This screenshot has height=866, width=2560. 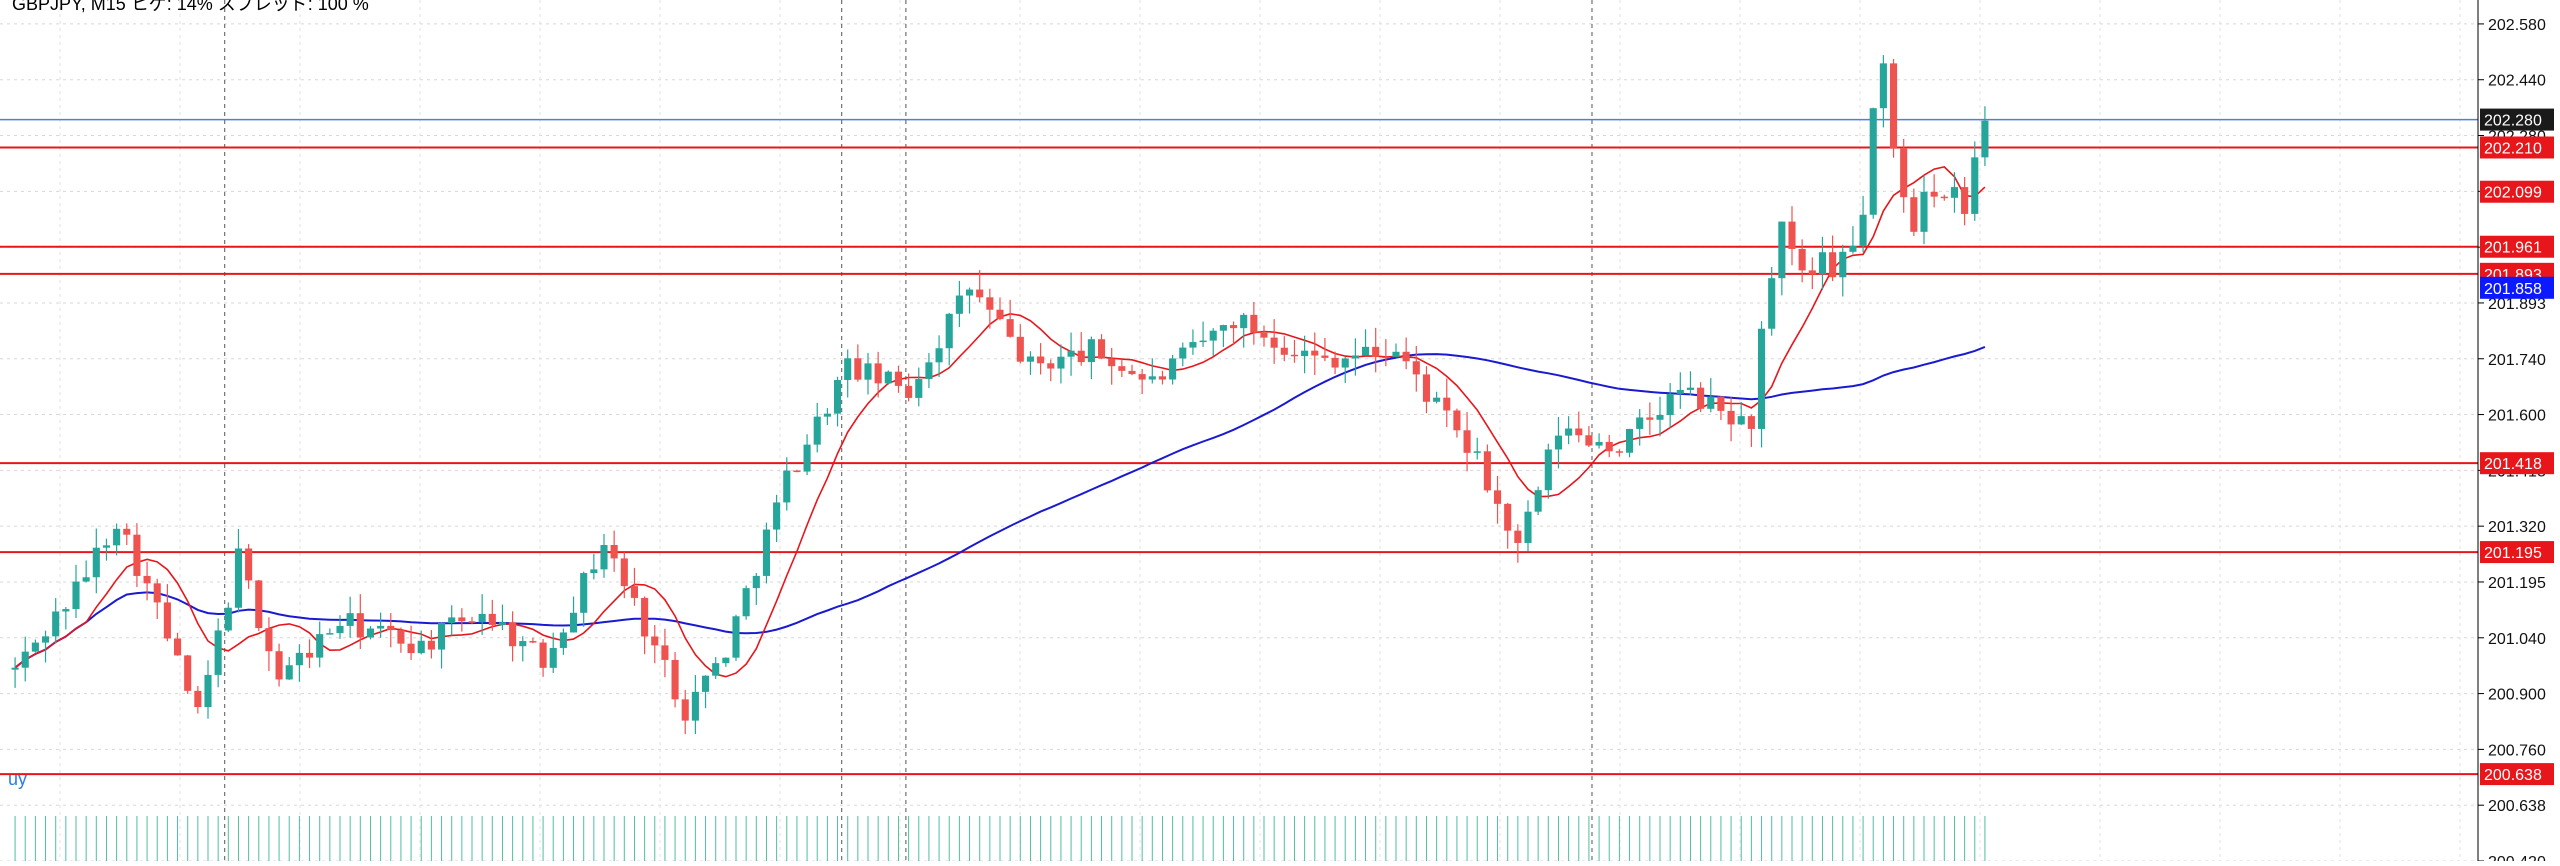 I want to click on axis-tick-label: 201.893, so click(x=2517, y=304).